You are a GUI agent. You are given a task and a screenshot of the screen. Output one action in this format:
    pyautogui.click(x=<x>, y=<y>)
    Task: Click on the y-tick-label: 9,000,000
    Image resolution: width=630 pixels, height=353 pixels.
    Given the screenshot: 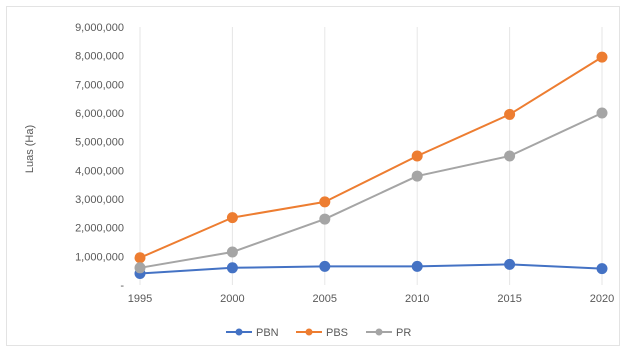 What is the action you would take?
    pyautogui.click(x=99, y=28)
    